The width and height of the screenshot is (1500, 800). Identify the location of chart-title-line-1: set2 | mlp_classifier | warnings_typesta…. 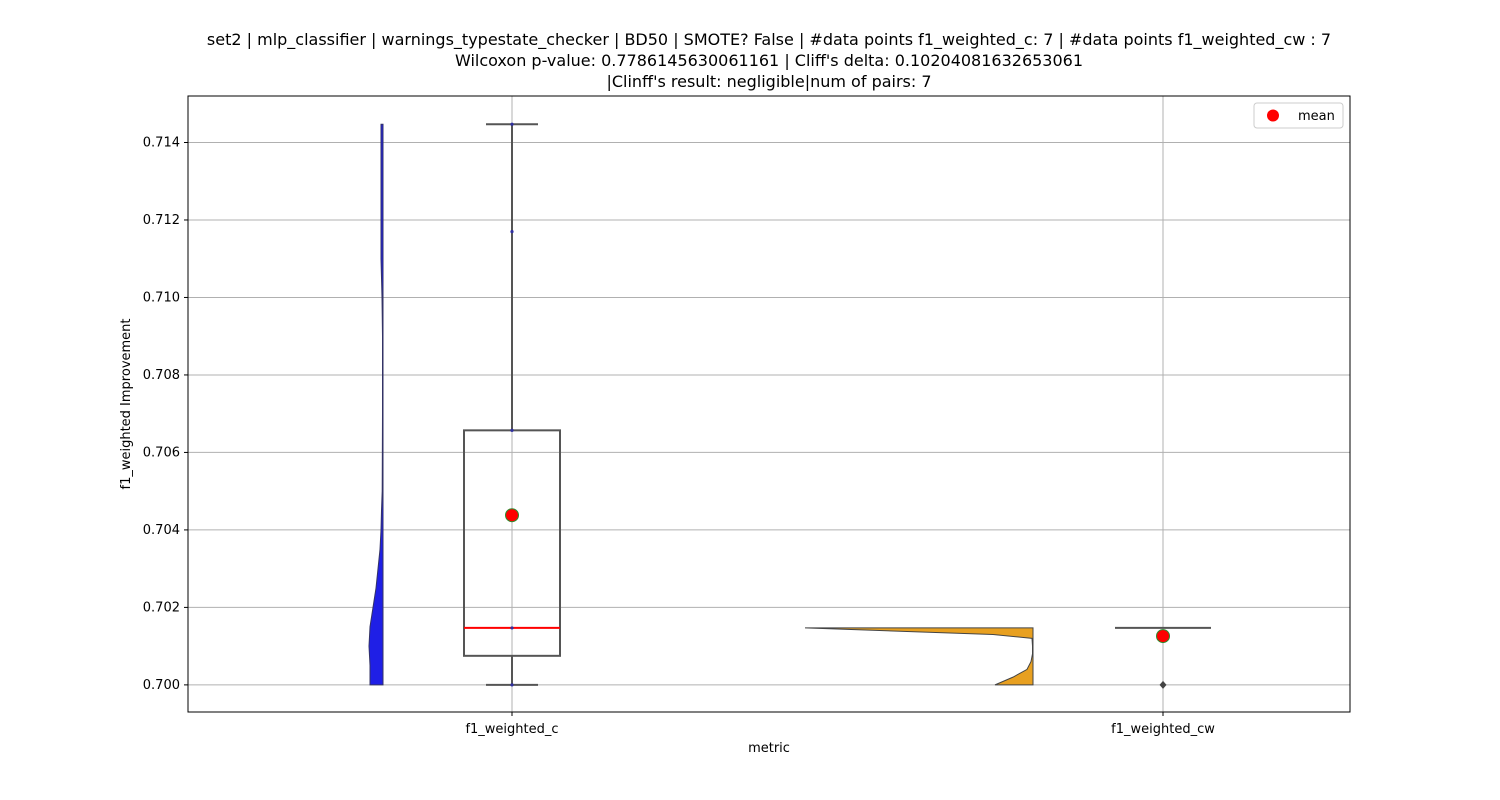
(769, 39).